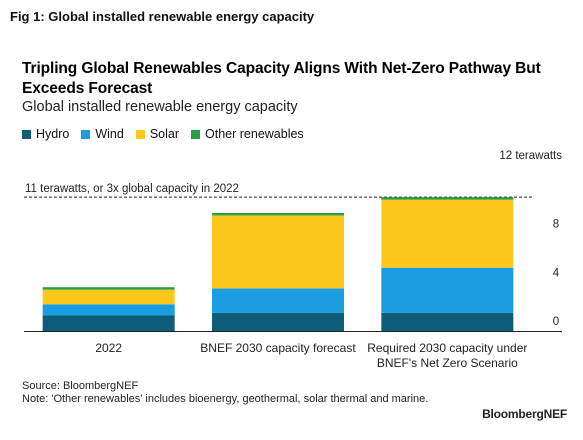  Describe the element at coordinates (556, 273) in the screenshot. I see `y-tick-label: 4` at that location.